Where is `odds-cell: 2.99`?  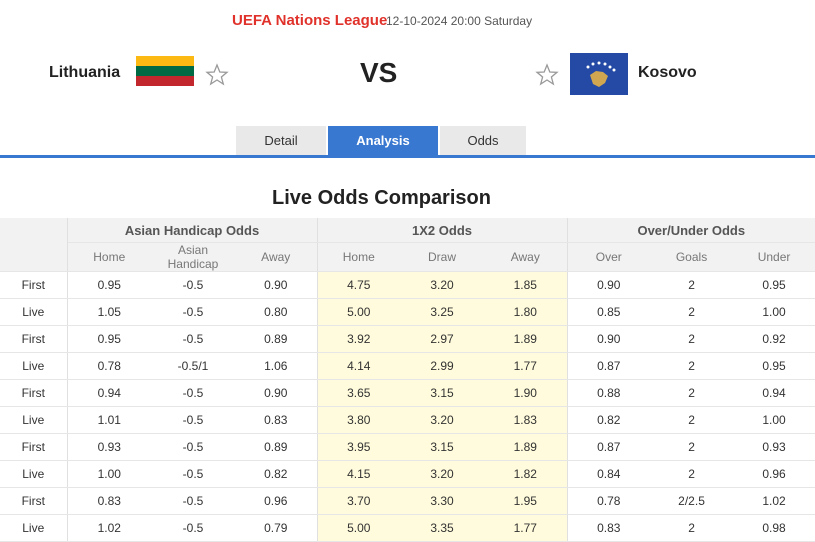
odds-cell: 2.99 is located at coordinates (442, 366).